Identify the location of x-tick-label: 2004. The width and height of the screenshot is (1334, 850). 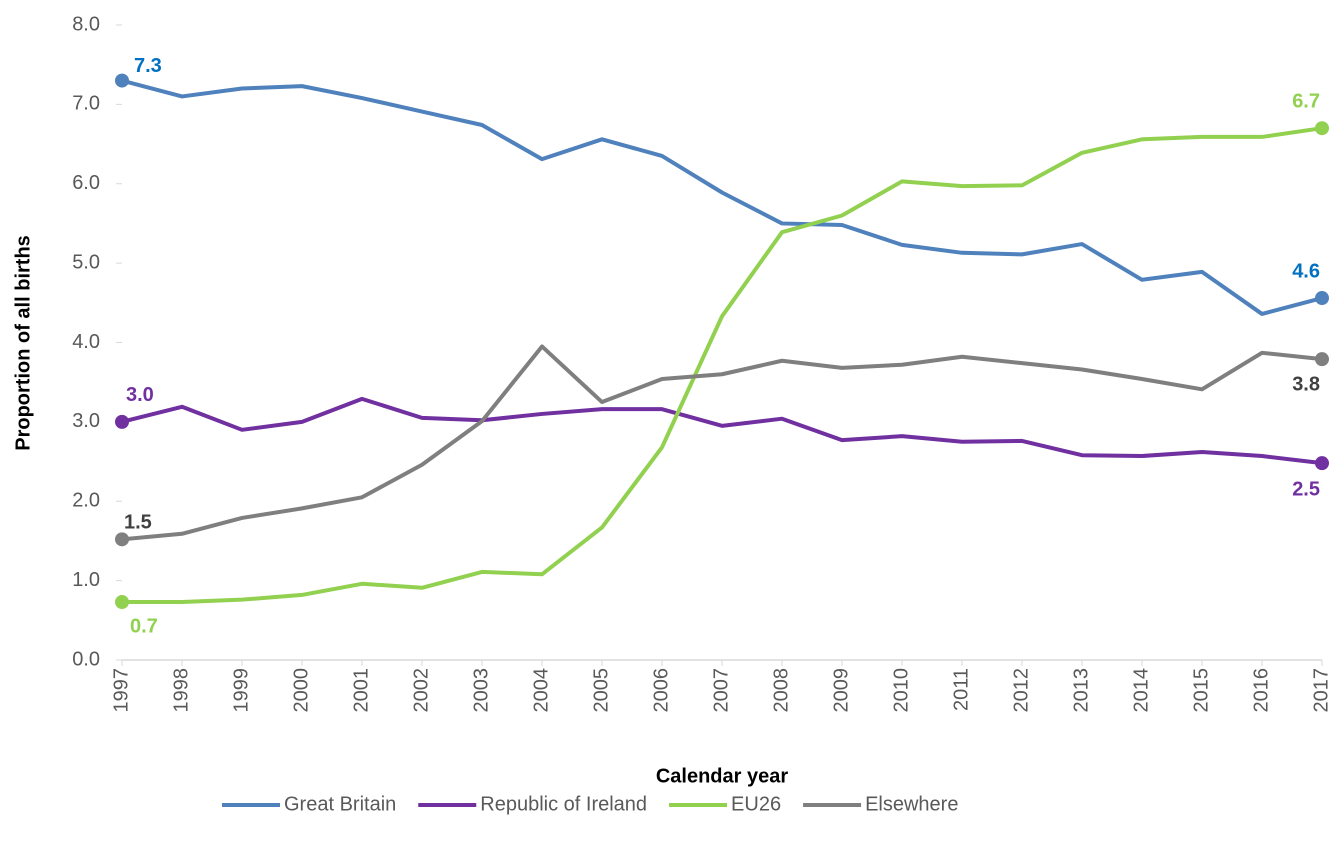
(541, 690).